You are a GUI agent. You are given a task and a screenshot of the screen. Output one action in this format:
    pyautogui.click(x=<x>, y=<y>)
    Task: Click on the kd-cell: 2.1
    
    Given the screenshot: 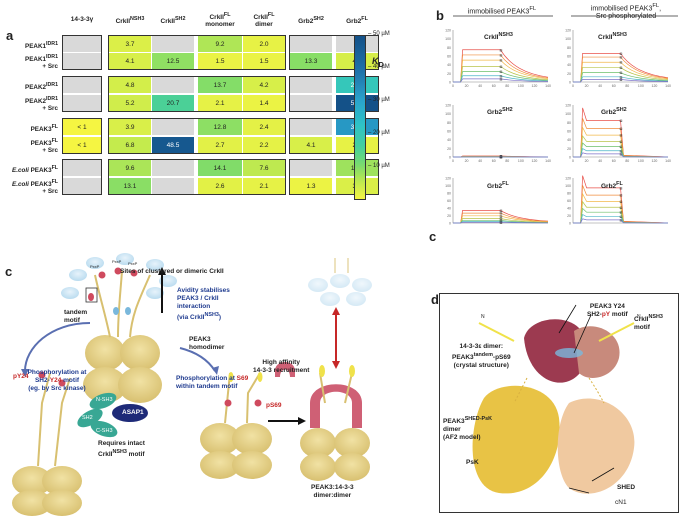 What is the action you would take?
    pyautogui.click(x=220, y=103)
    